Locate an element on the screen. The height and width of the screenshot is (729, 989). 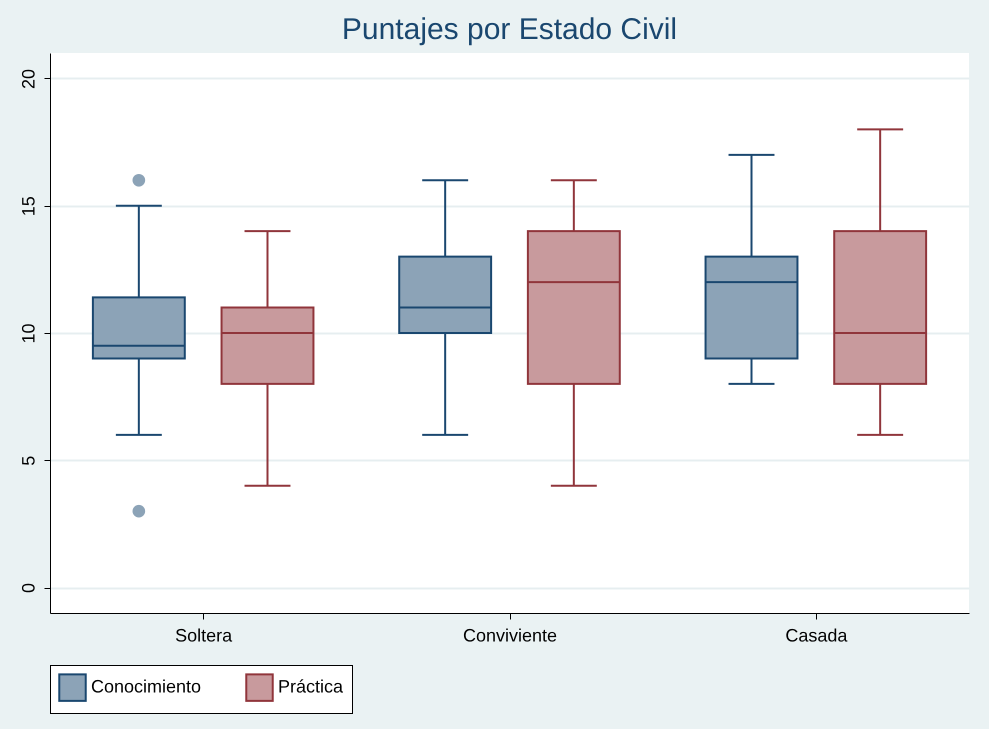
y-tick-label: 5 is located at coordinates (28, 461).